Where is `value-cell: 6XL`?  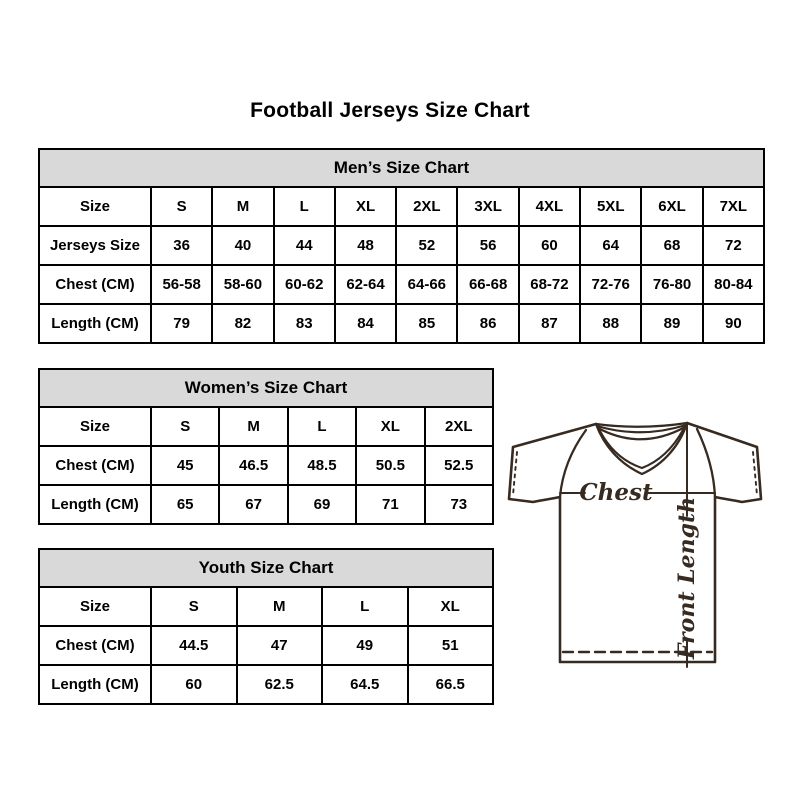 value-cell: 6XL is located at coordinates (672, 206).